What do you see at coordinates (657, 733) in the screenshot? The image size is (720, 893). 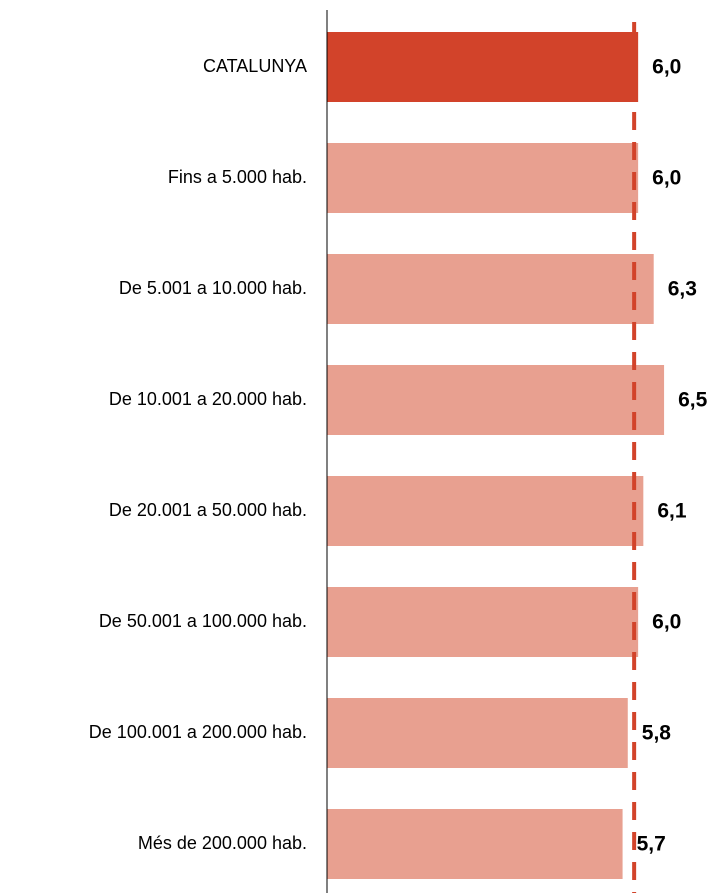 I see `value-label: 5,8` at bounding box center [657, 733].